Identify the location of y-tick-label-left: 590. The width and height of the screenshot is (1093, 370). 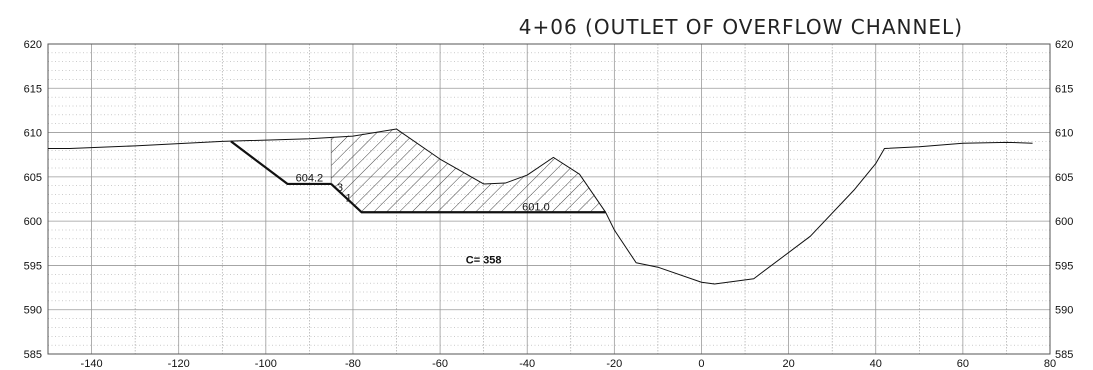
(33, 311).